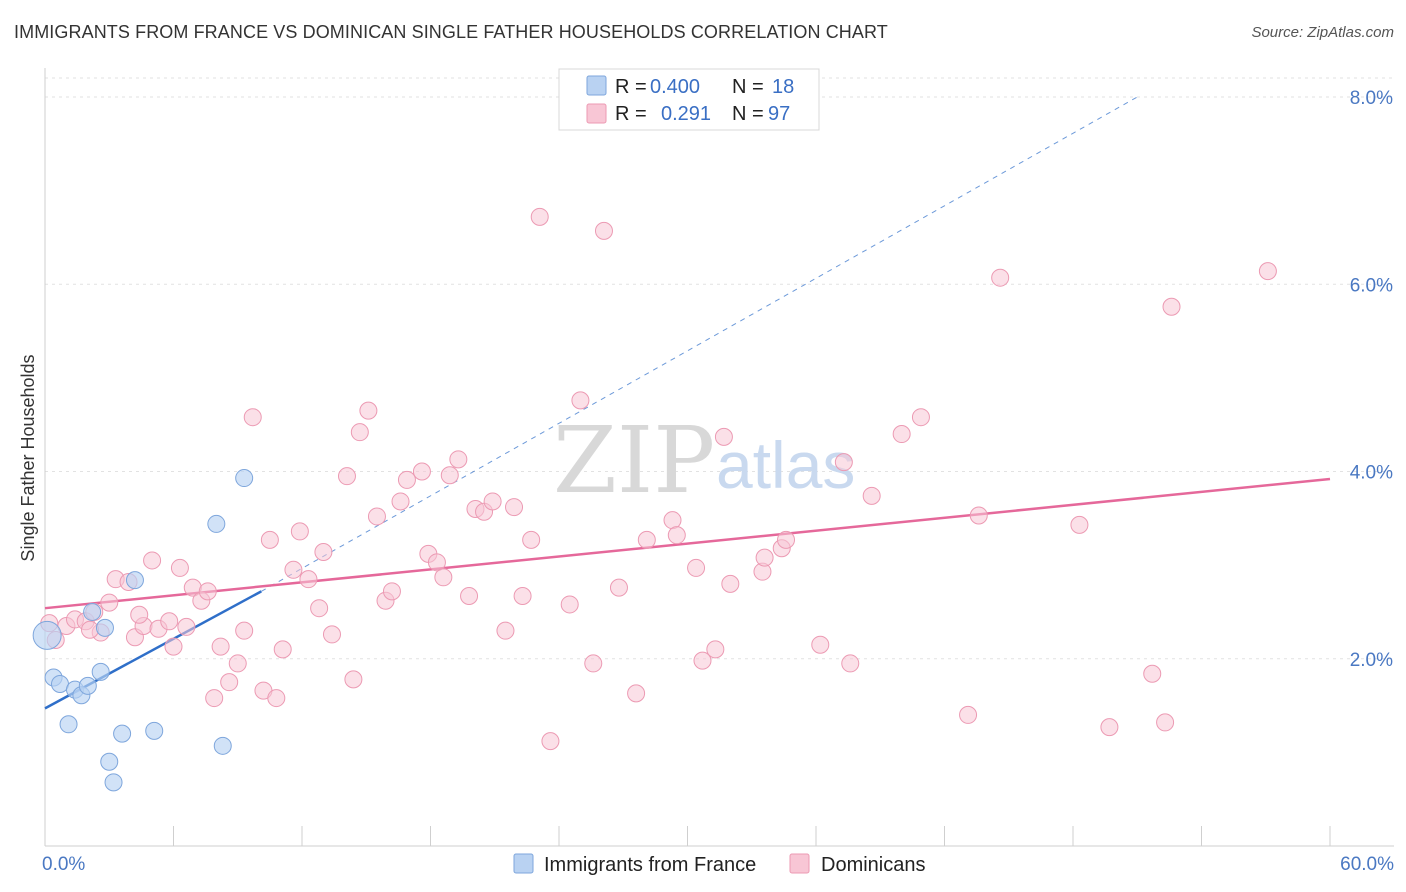 The image size is (1406, 892). I want to click on france-n-label: N =, so click(748, 87).